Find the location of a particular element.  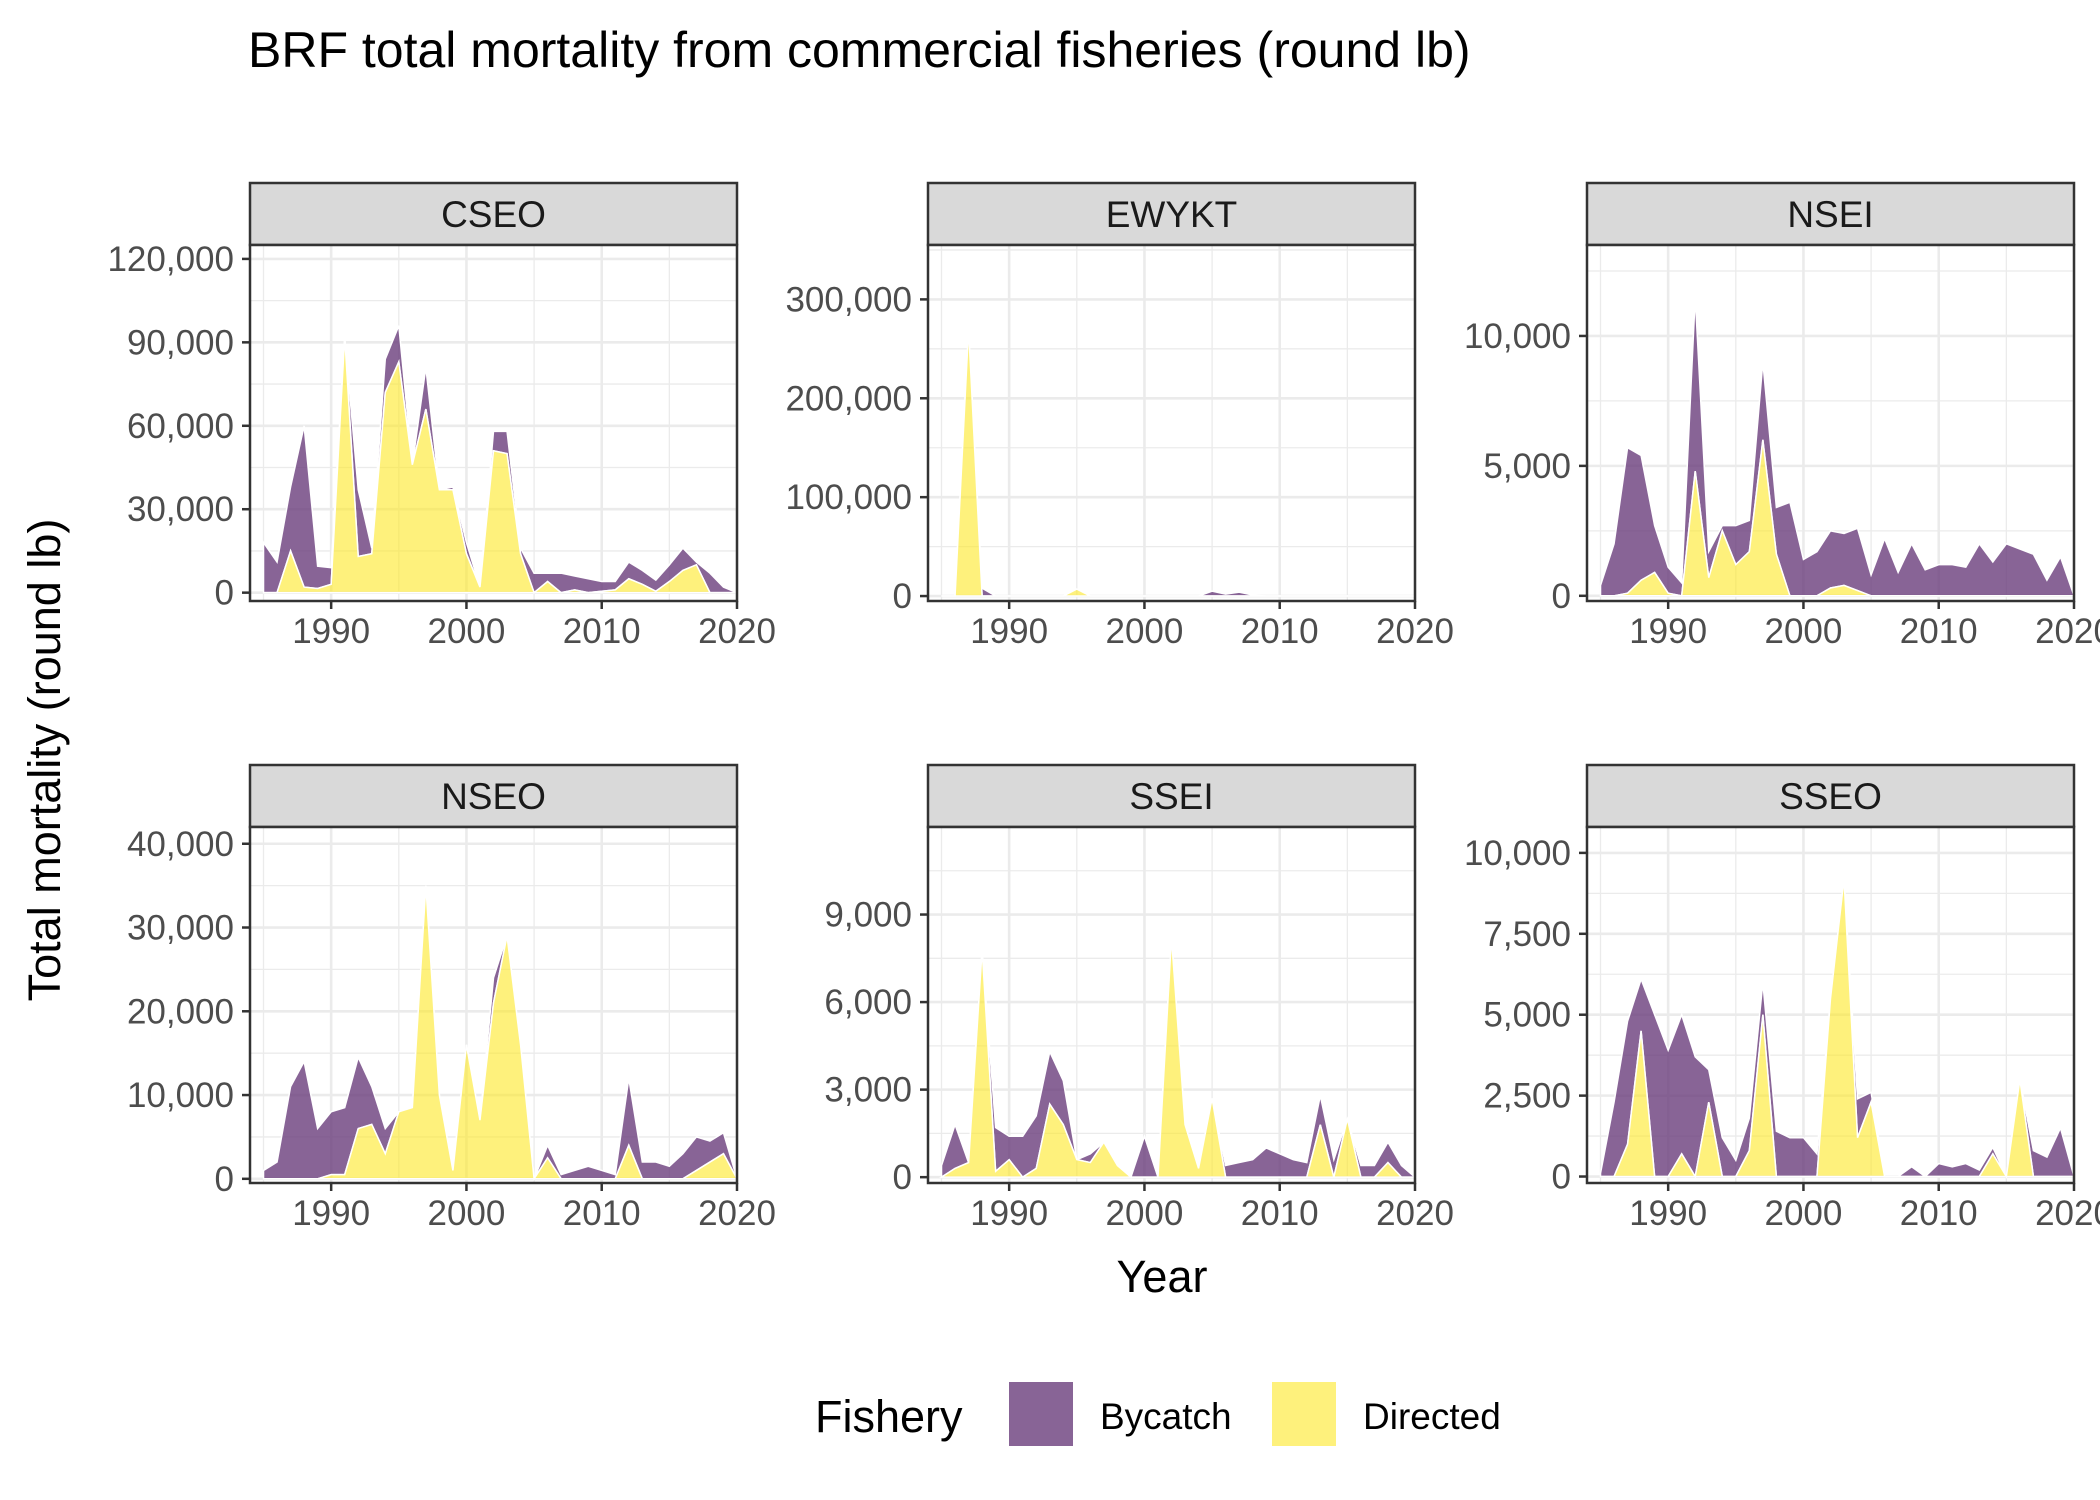

area-directed-ssei is located at coordinates (1176, 1058).